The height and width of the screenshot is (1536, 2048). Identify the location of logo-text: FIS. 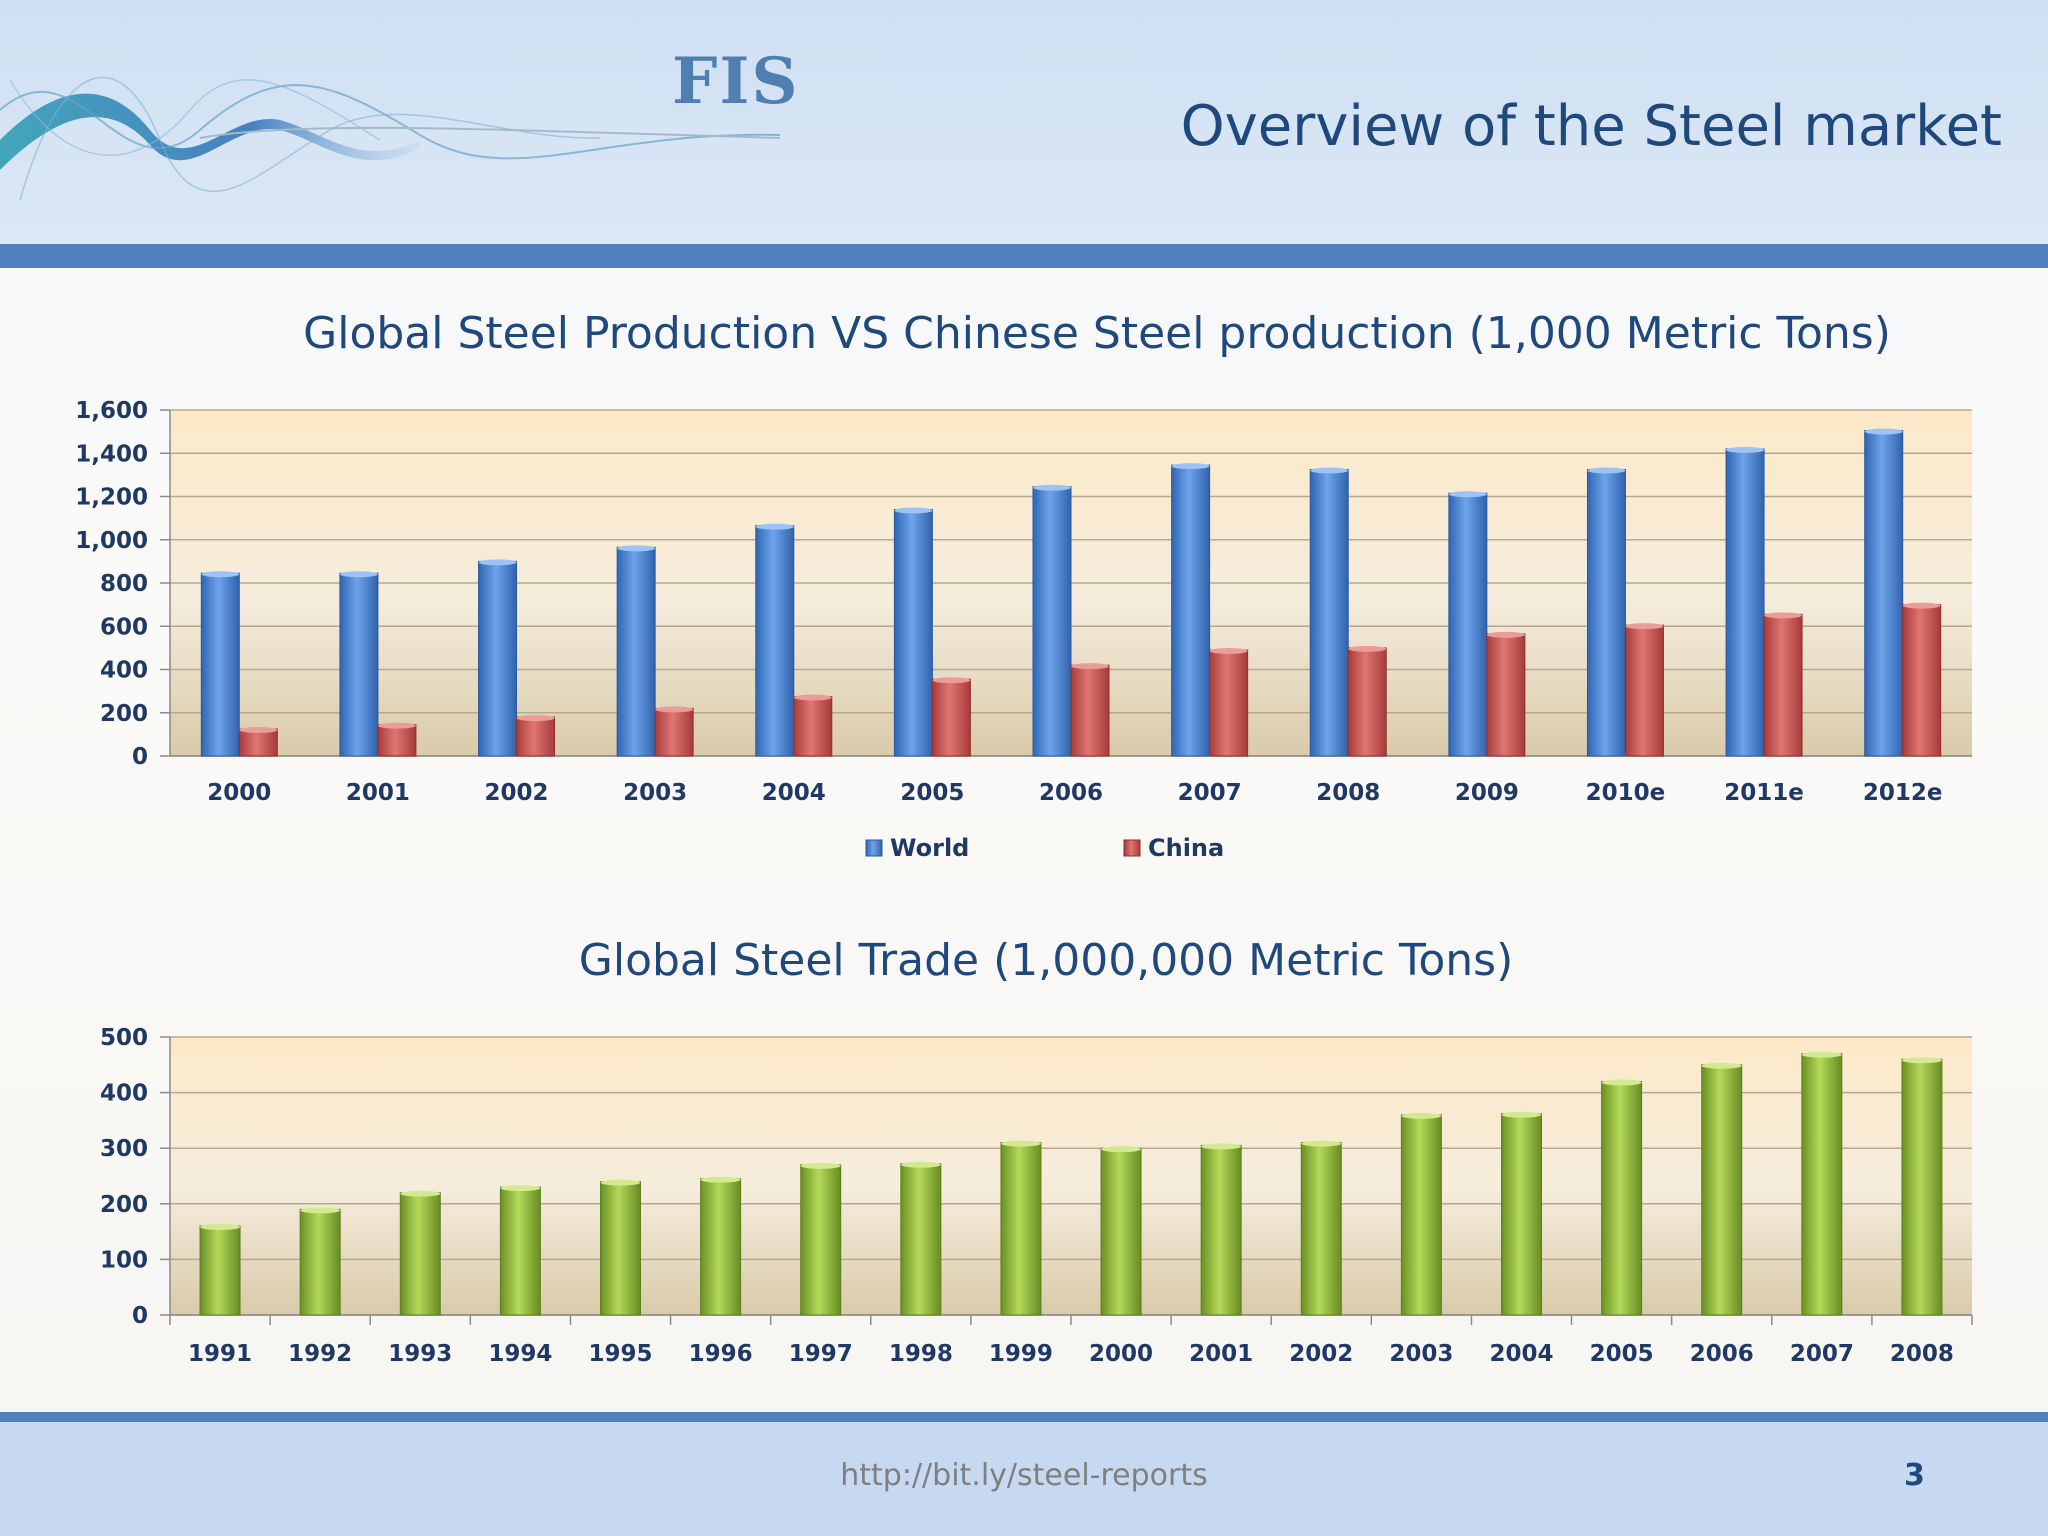
(736, 81).